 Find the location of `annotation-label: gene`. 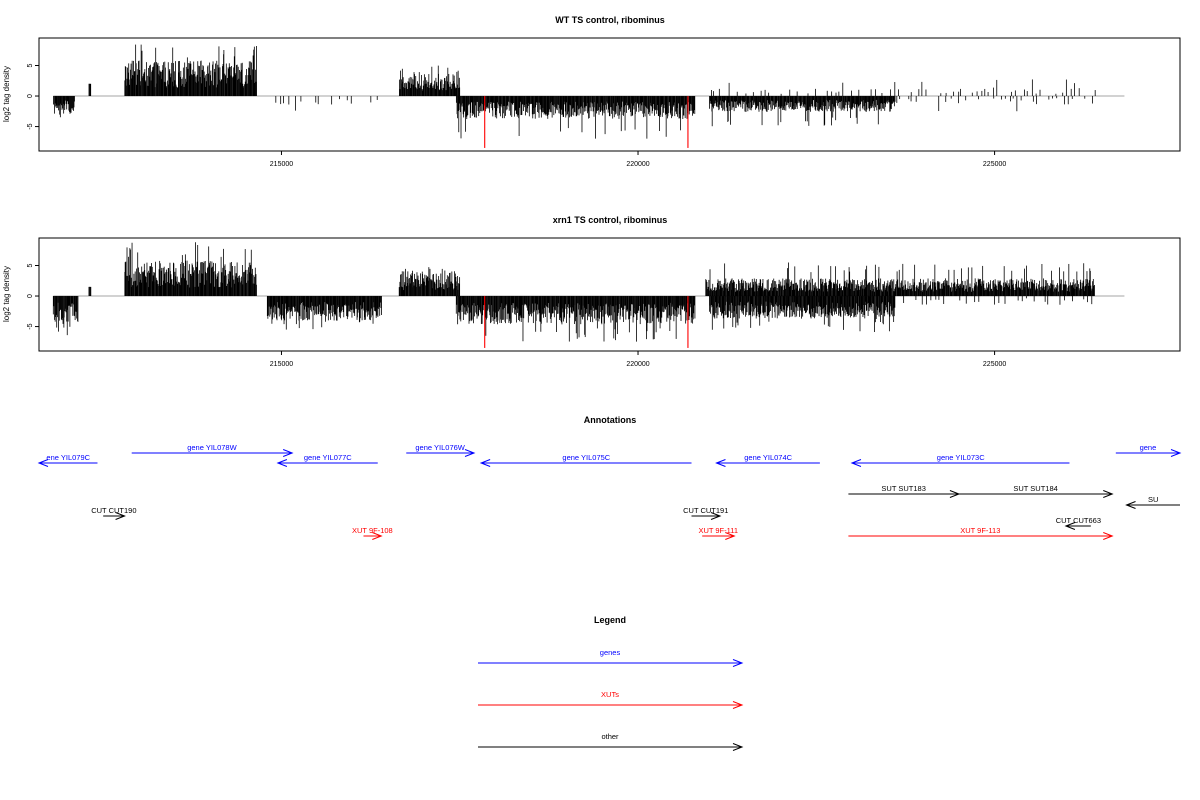

annotation-label: gene is located at coordinates (1148, 447).